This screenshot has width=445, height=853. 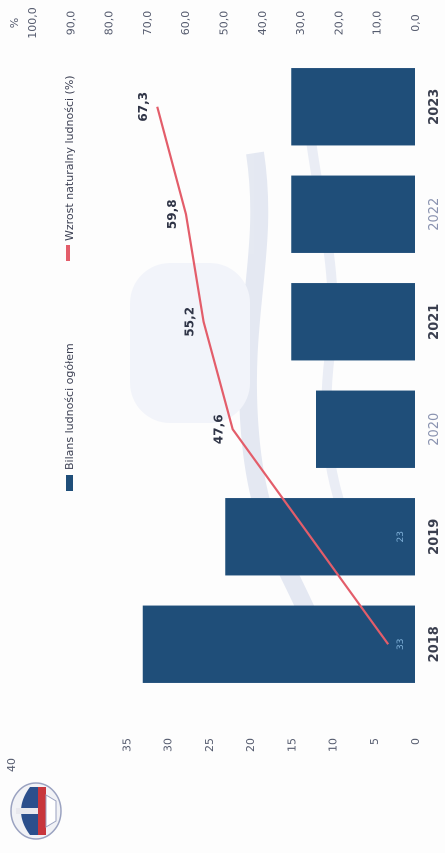 What do you see at coordinates (377, 23) in the screenshot?
I see `right-tick-label: 10,0` at bounding box center [377, 23].